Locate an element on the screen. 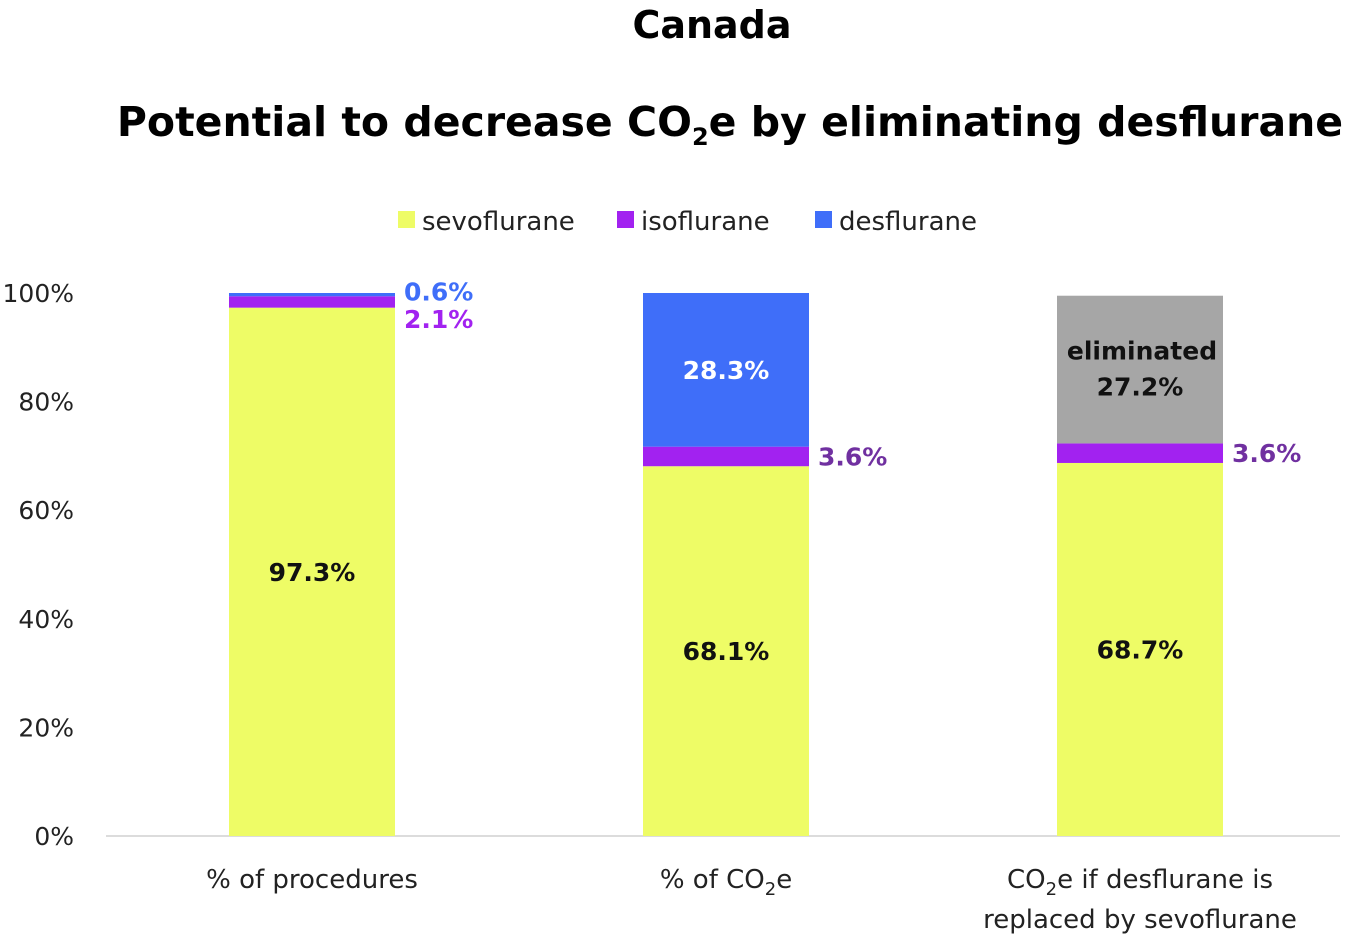 This screenshot has height=939, width=1351. y-tick-label: 60% is located at coordinates (46, 510).